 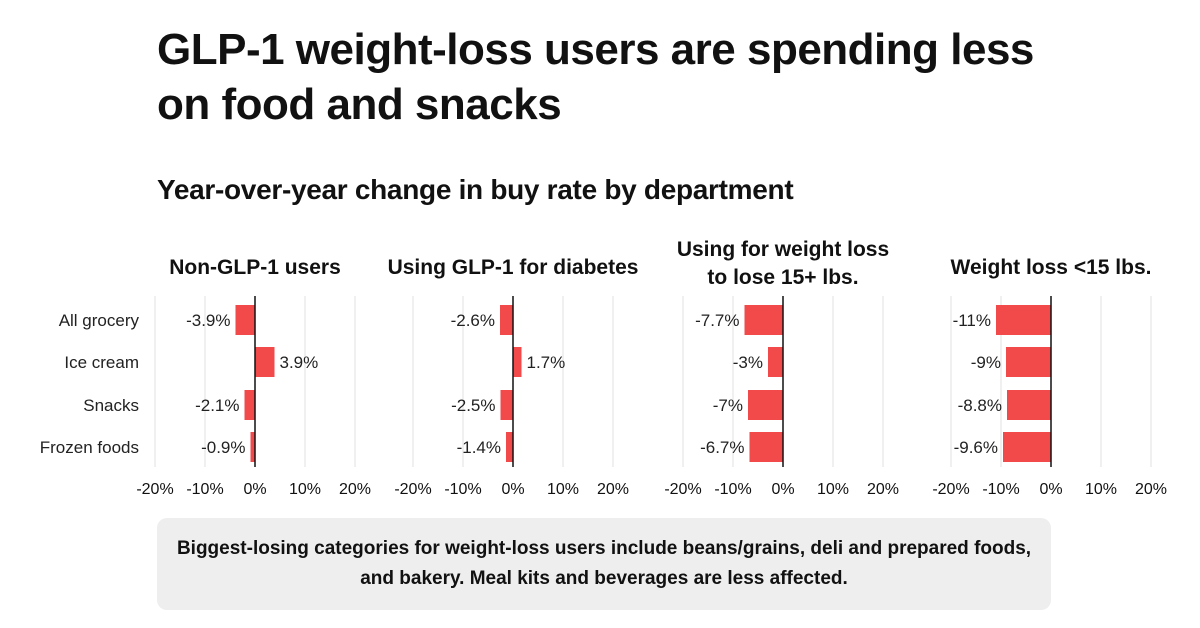 What do you see at coordinates (111, 405) in the screenshot?
I see `category-label: Snacks` at bounding box center [111, 405].